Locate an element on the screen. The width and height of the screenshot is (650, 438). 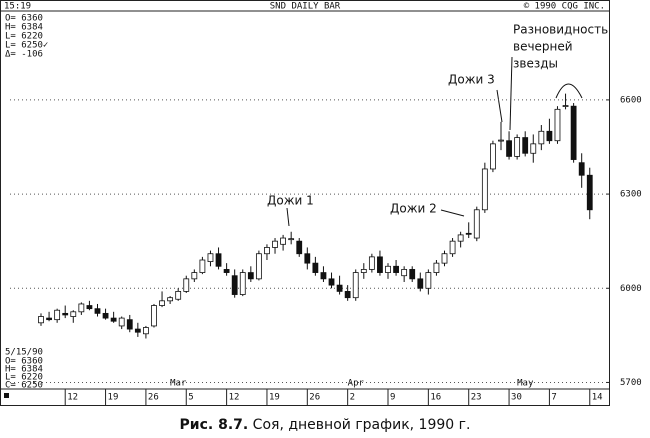
annotation: Разновидность is located at coordinates (560, 30).